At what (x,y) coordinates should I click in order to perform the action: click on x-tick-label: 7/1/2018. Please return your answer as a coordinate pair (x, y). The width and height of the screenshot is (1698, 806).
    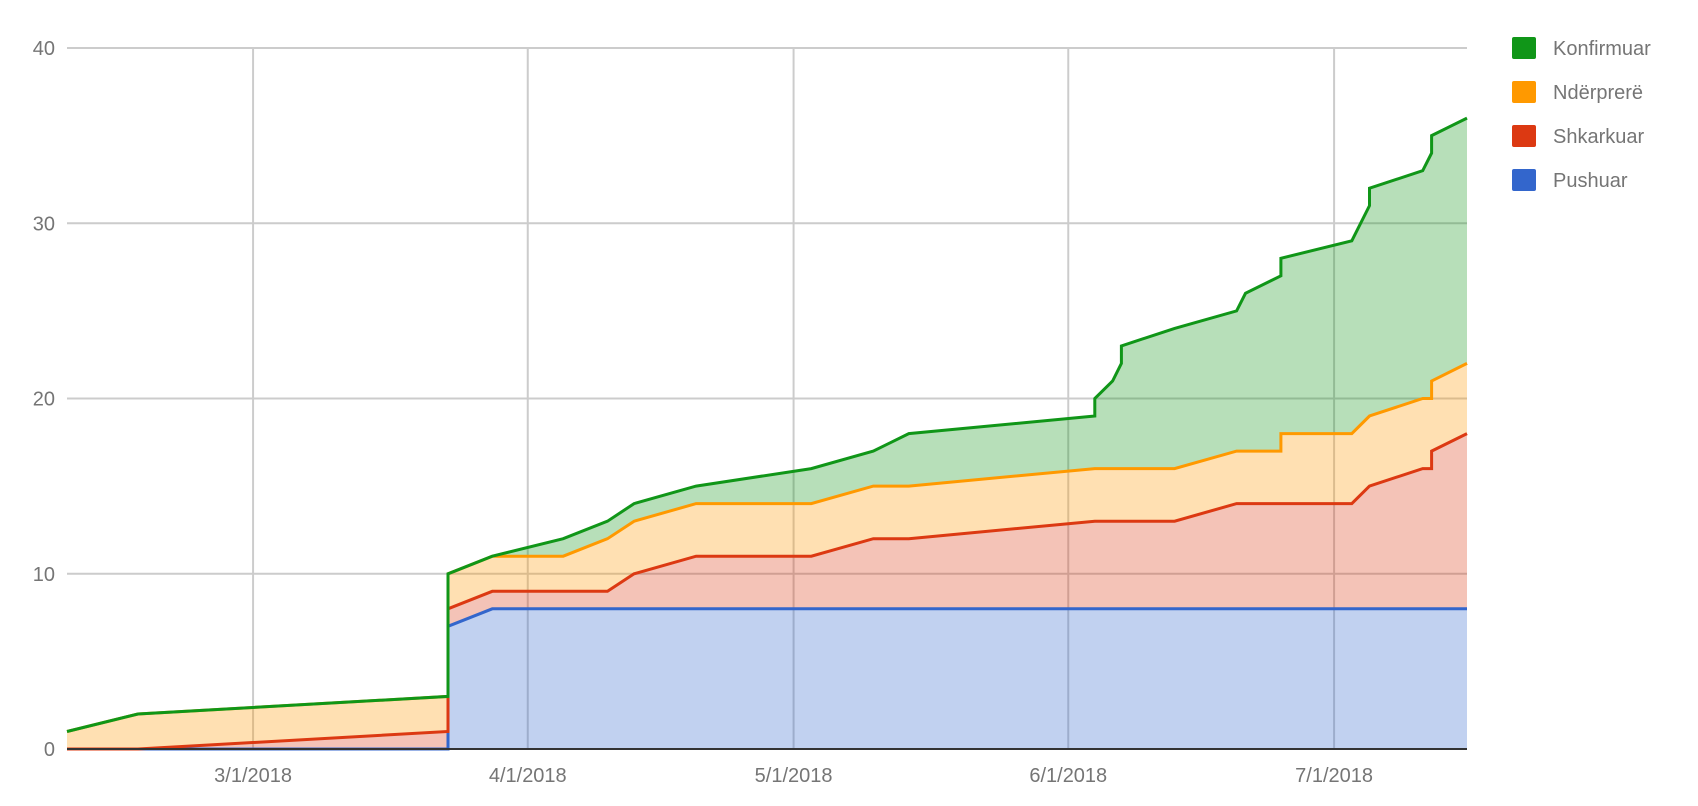
    Looking at the image, I should click on (1334, 776).